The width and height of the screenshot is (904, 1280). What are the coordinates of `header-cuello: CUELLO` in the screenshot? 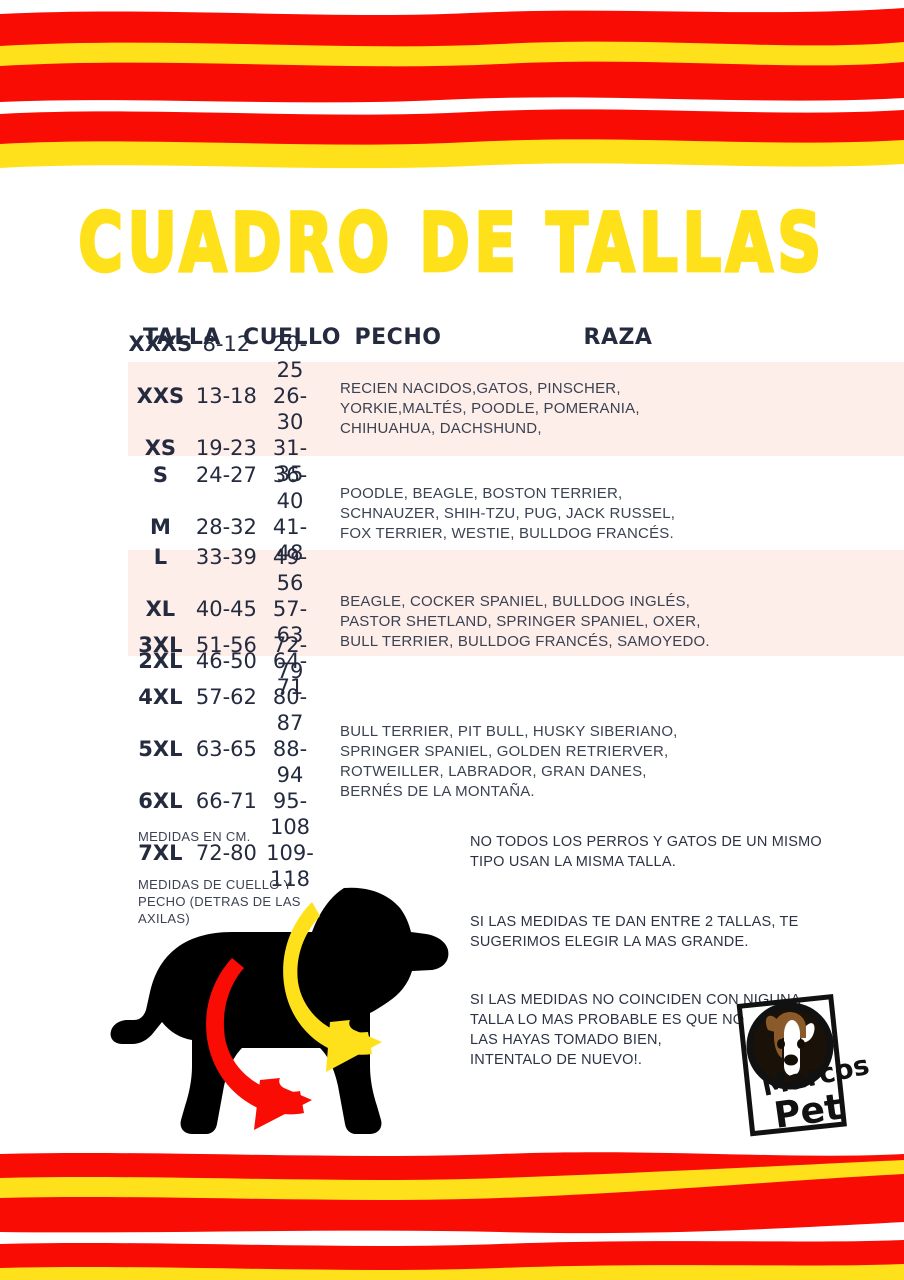 It's located at (292, 337).